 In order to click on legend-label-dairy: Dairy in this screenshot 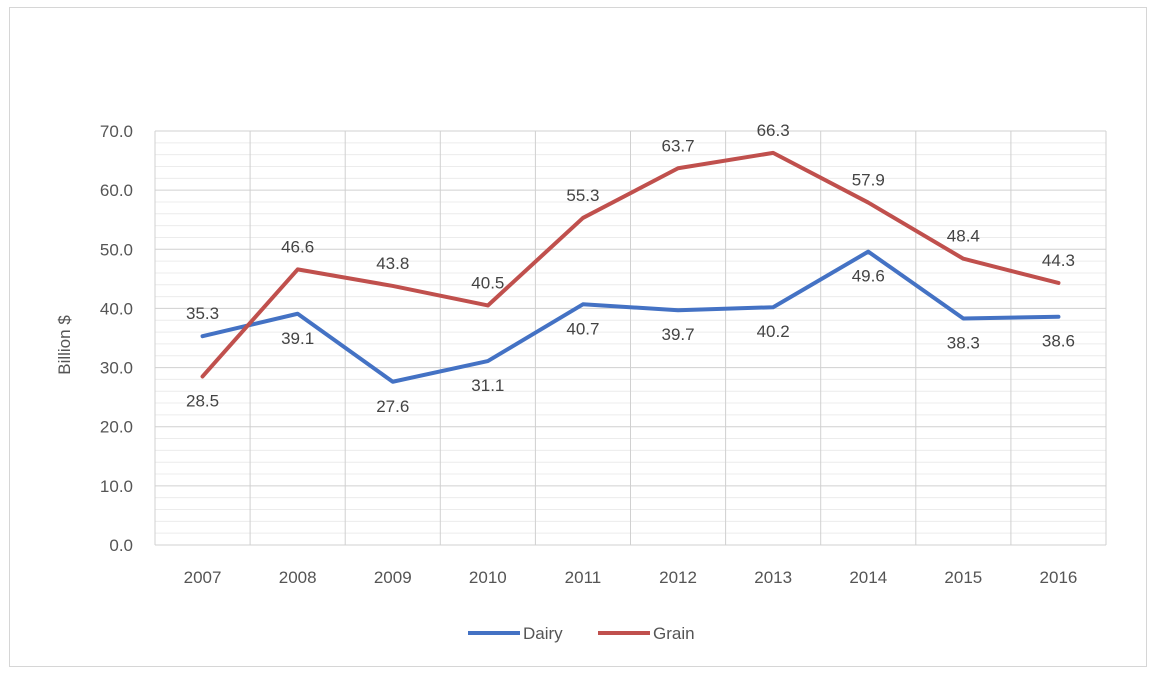, I will do `click(543, 633)`.